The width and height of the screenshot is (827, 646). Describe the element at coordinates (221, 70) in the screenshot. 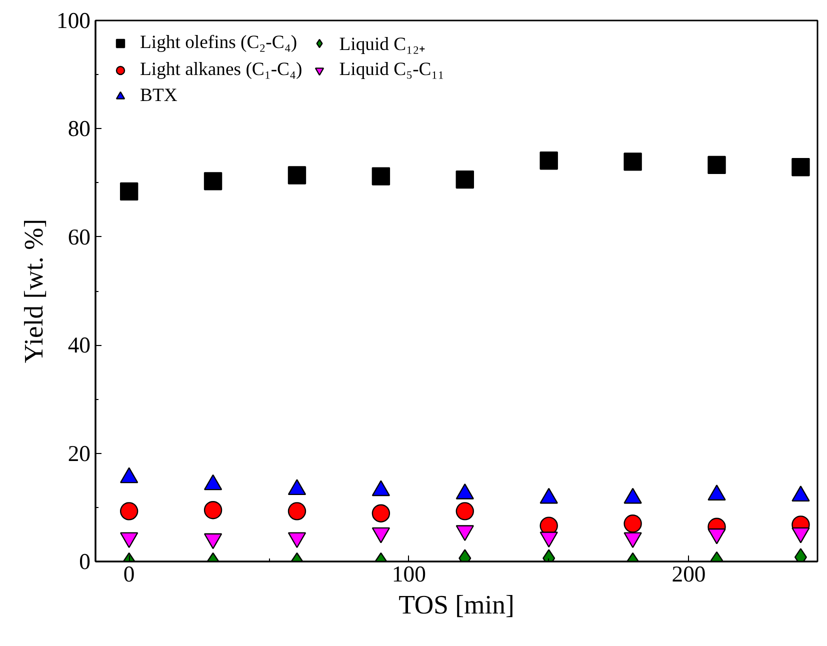

I see `legend-label: Light alkanes (C₁-C₄)` at that location.